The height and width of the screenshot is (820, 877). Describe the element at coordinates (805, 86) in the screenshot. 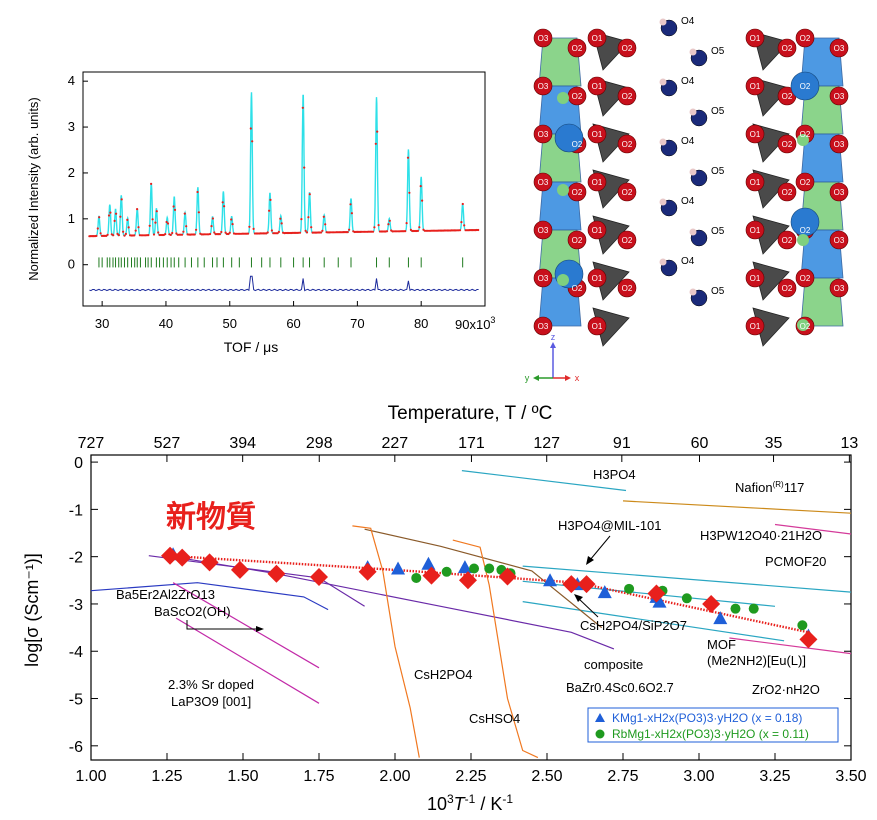

I see `cation-atom` at that location.